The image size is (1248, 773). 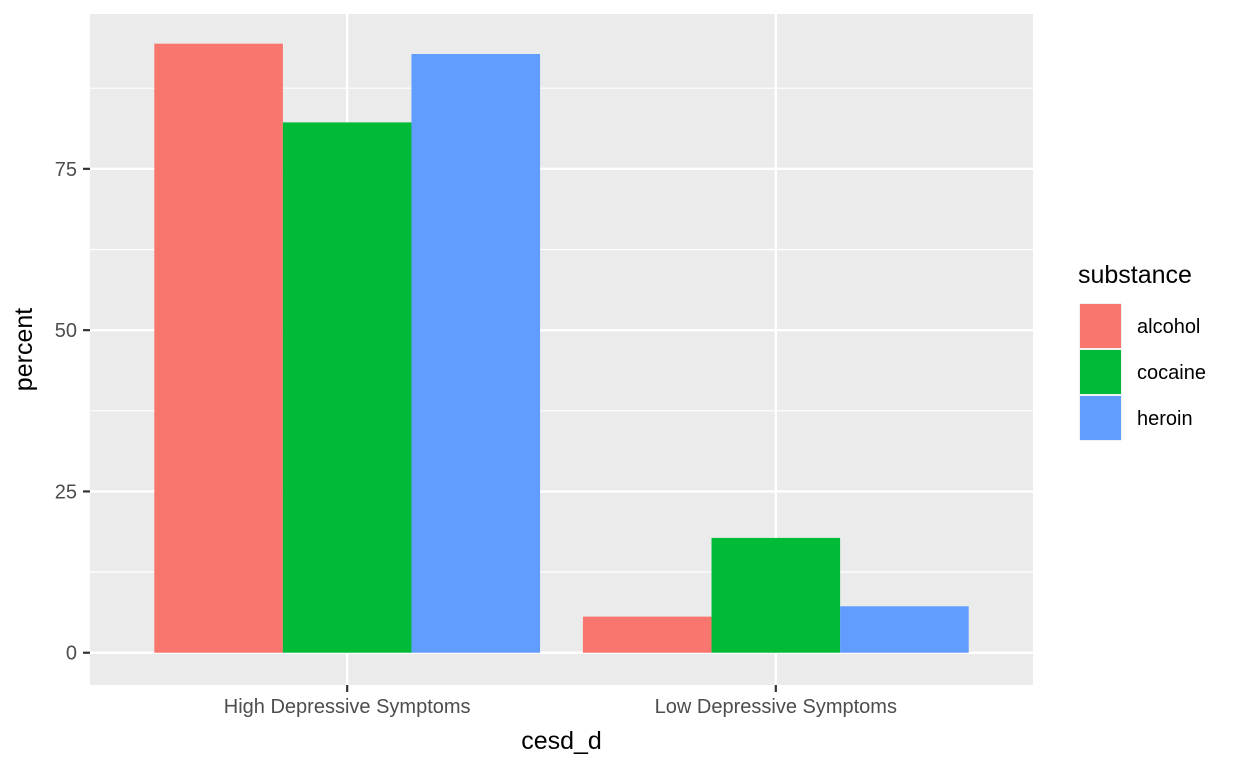 What do you see at coordinates (66, 331) in the screenshot?
I see `y-tick-label: 50` at bounding box center [66, 331].